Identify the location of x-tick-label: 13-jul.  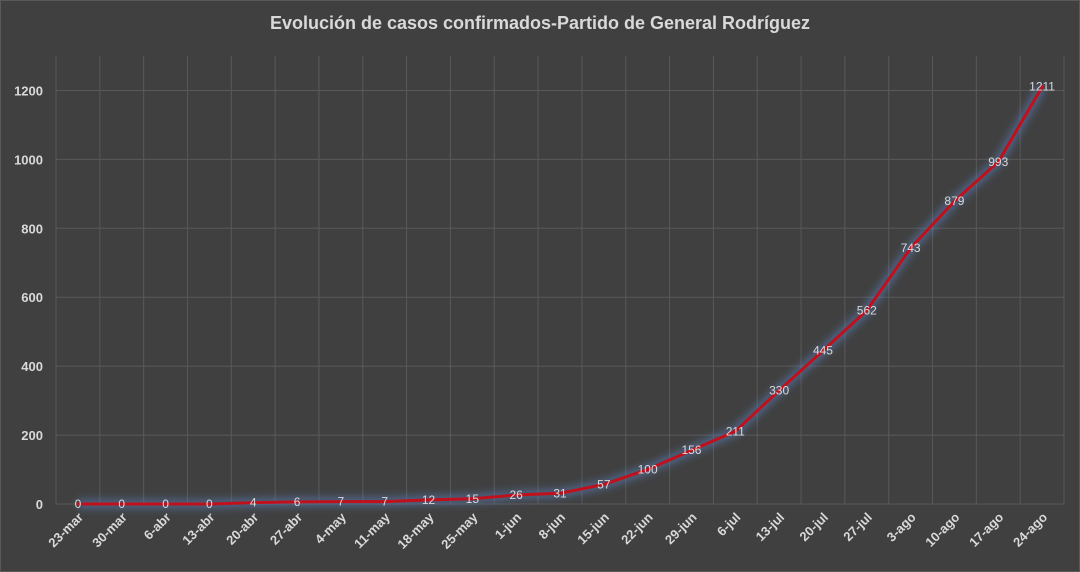
(770, 527).